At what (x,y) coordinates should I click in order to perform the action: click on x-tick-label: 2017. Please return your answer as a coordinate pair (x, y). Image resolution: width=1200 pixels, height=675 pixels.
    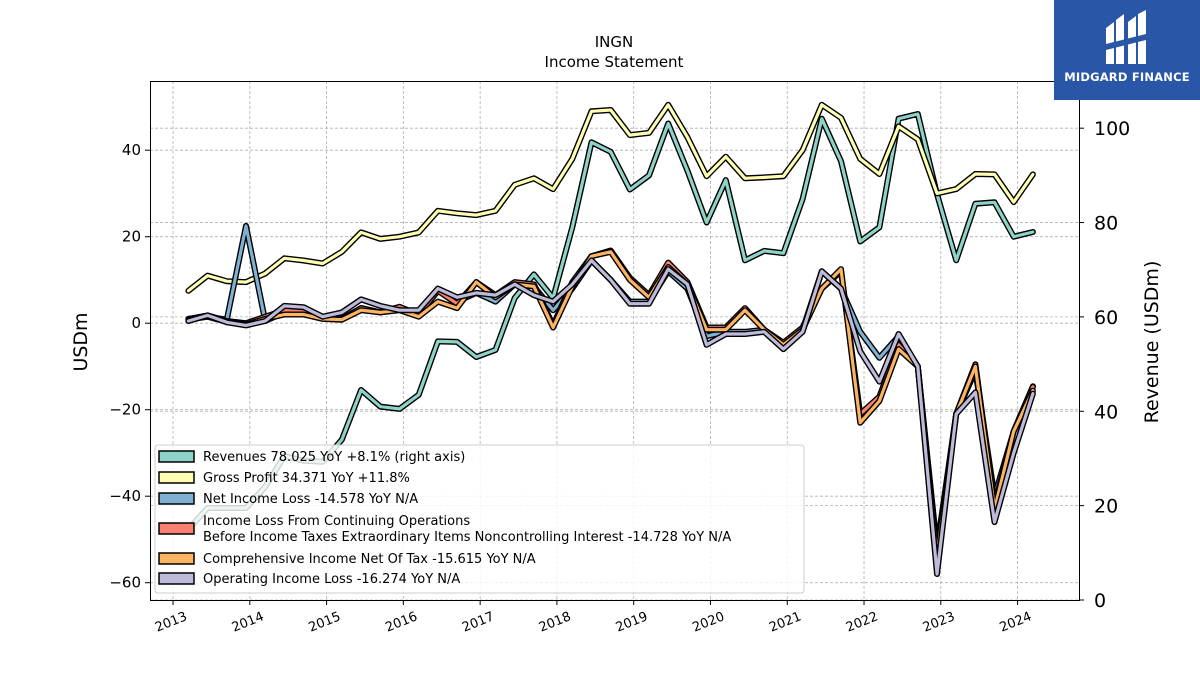
    Looking at the image, I should click on (478, 622).